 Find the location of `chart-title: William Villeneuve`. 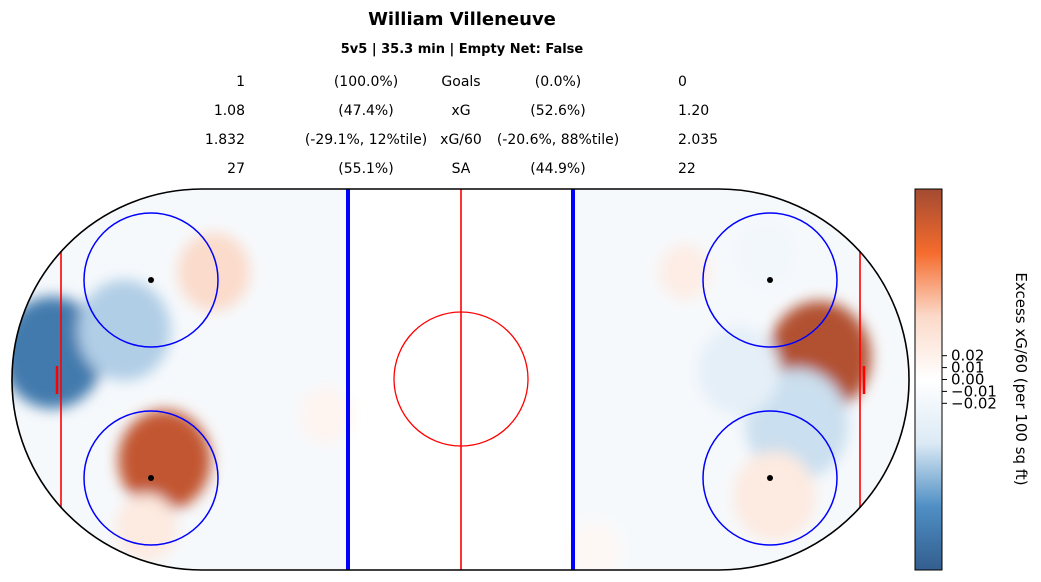

chart-title: William Villeneuve is located at coordinates (462, 19).